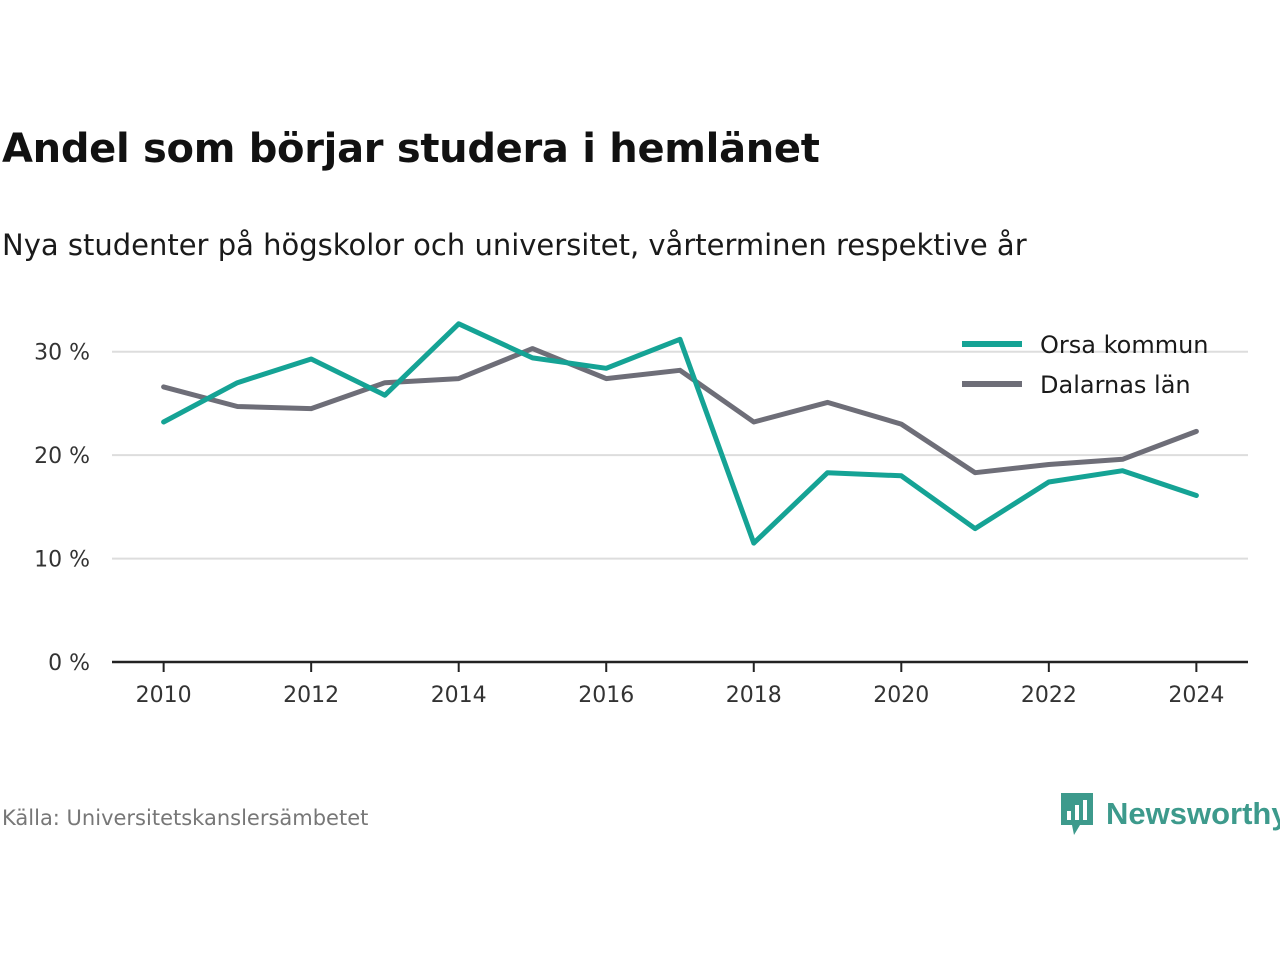  What do you see at coordinates (901, 695) in the screenshot?
I see `x-tick-label: 2020` at bounding box center [901, 695].